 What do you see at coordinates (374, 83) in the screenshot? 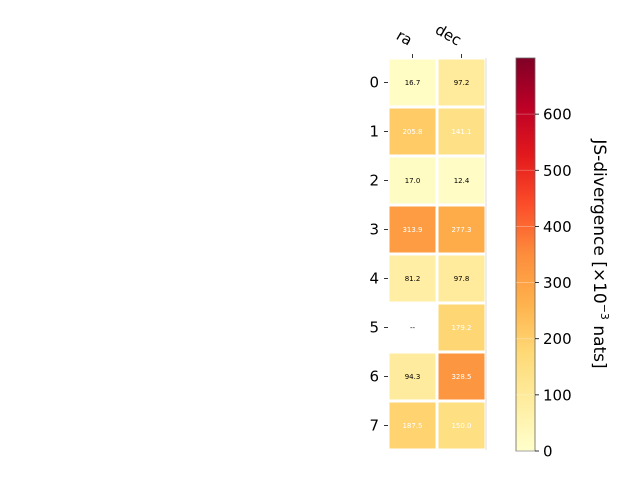
I see `y-tick-label: 0` at bounding box center [374, 83].